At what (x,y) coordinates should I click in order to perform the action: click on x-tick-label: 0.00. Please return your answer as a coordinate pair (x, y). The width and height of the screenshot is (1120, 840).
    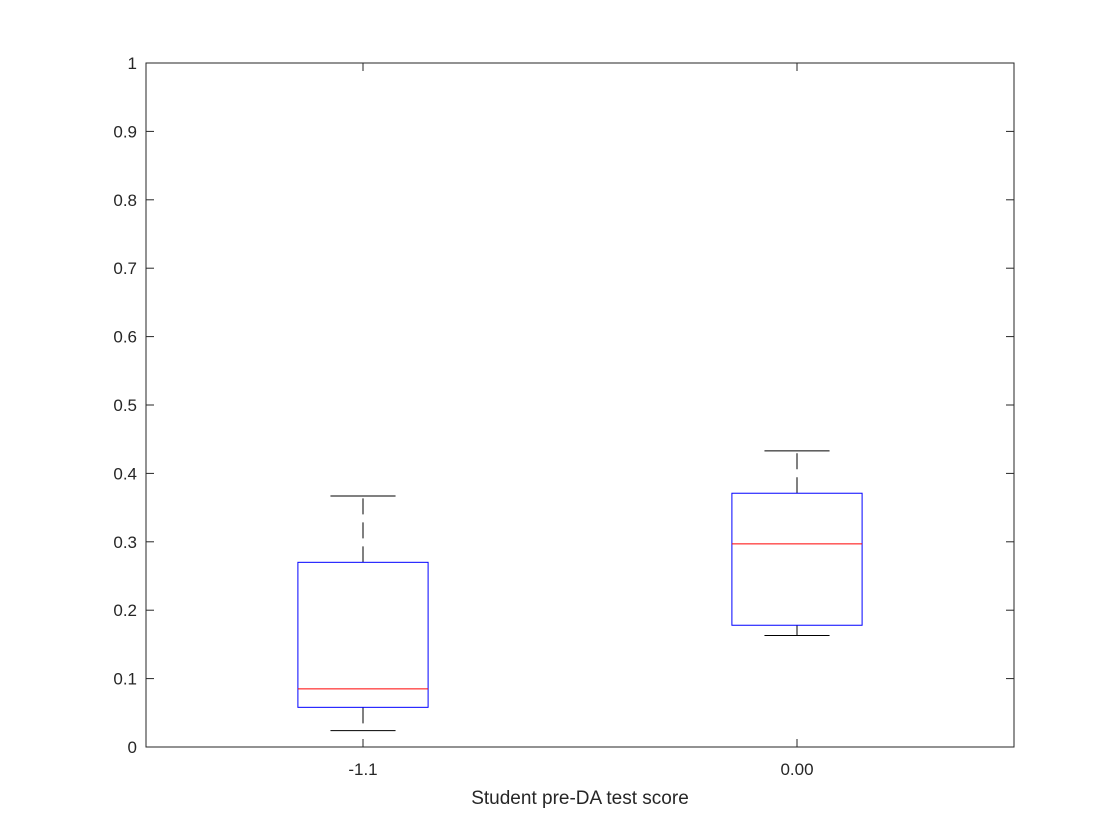
    Looking at the image, I should click on (796, 769).